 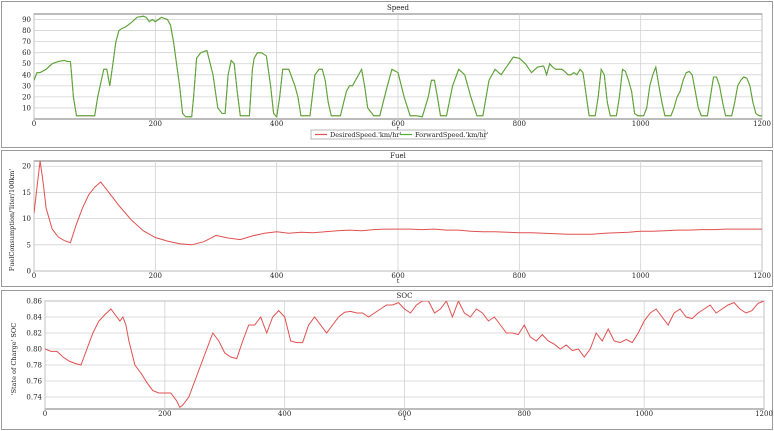 What do you see at coordinates (14, 359) in the screenshot?
I see `y-axis-label: 'State of Charge' SOC` at bounding box center [14, 359].